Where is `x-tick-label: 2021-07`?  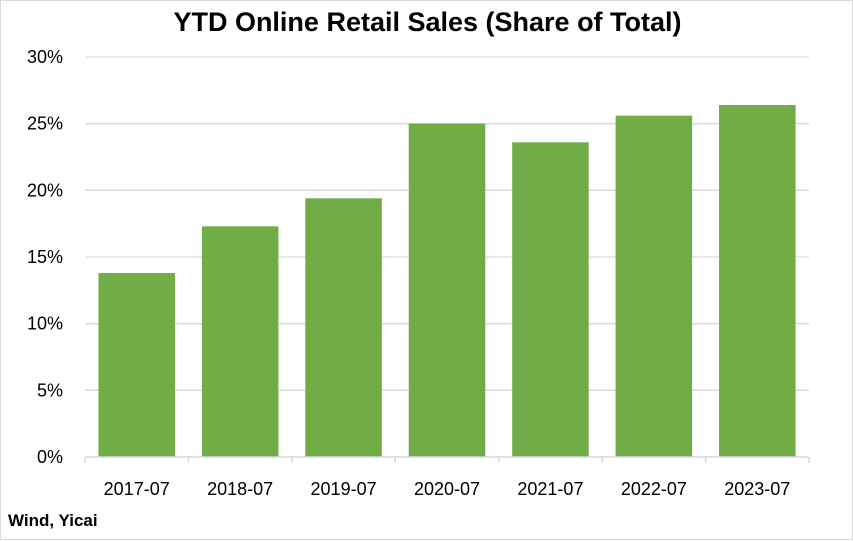
x-tick-label: 2021-07 is located at coordinates (550, 489).